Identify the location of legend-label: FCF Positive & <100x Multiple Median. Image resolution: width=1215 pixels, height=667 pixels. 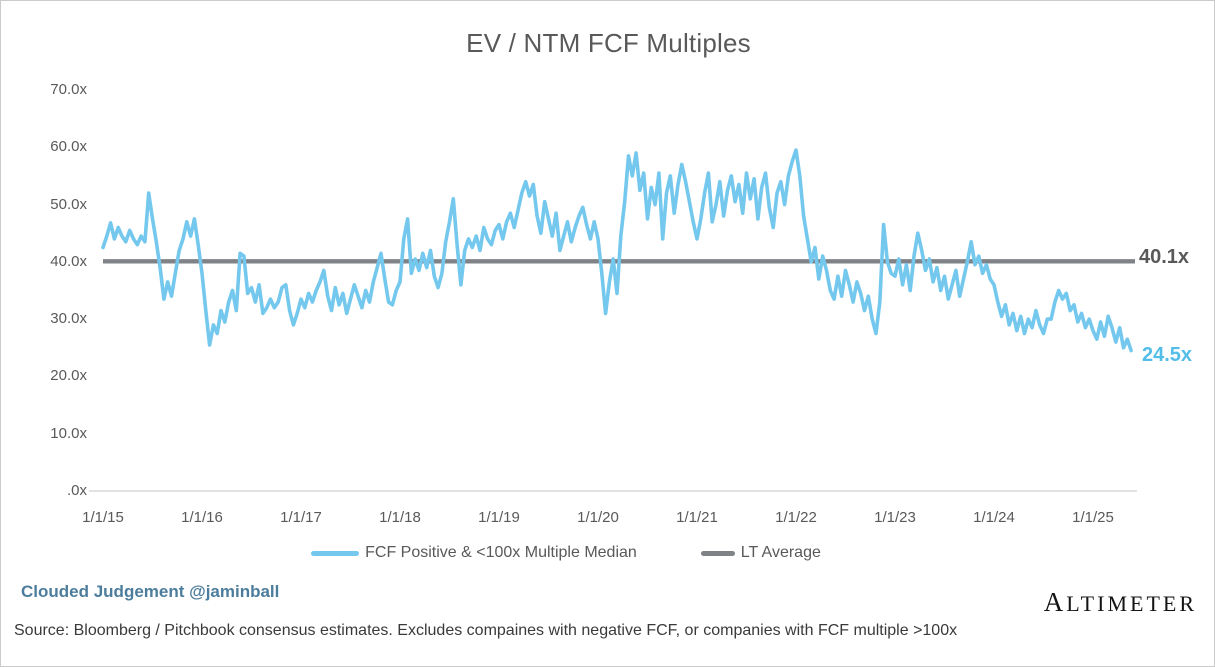
(501, 552).